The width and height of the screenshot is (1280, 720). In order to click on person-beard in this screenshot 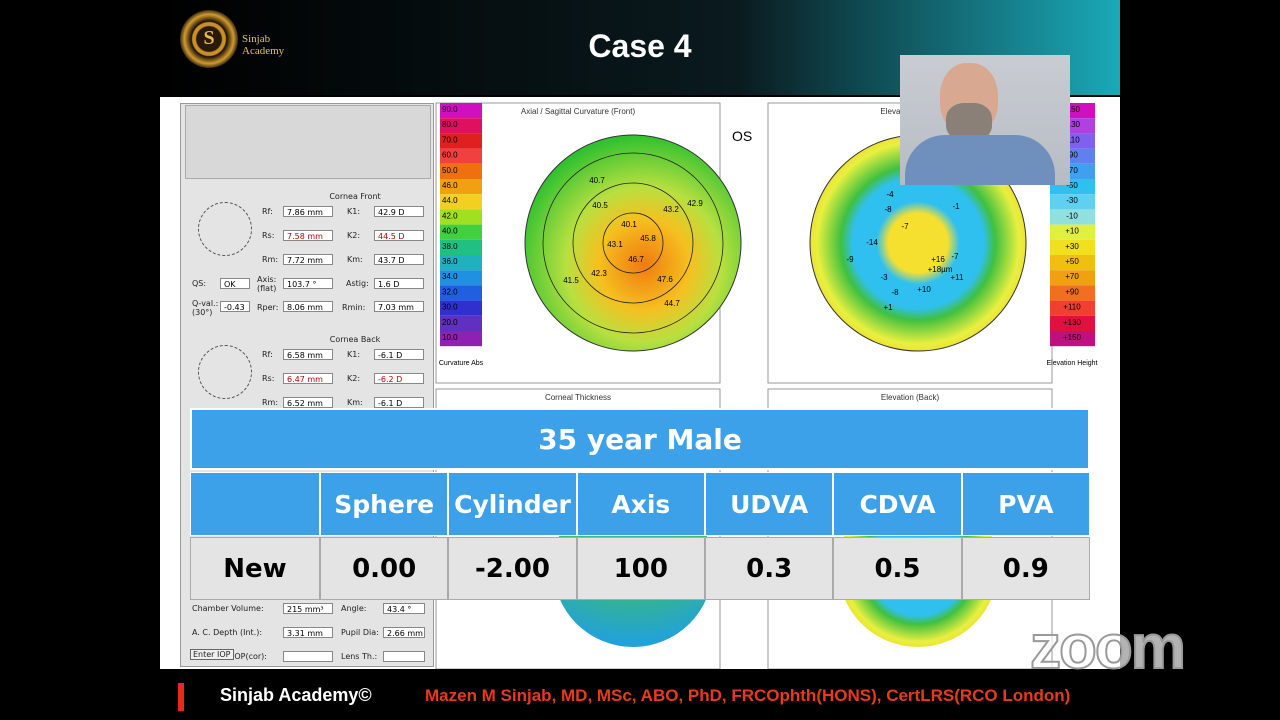, I will do `click(969, 122)`.